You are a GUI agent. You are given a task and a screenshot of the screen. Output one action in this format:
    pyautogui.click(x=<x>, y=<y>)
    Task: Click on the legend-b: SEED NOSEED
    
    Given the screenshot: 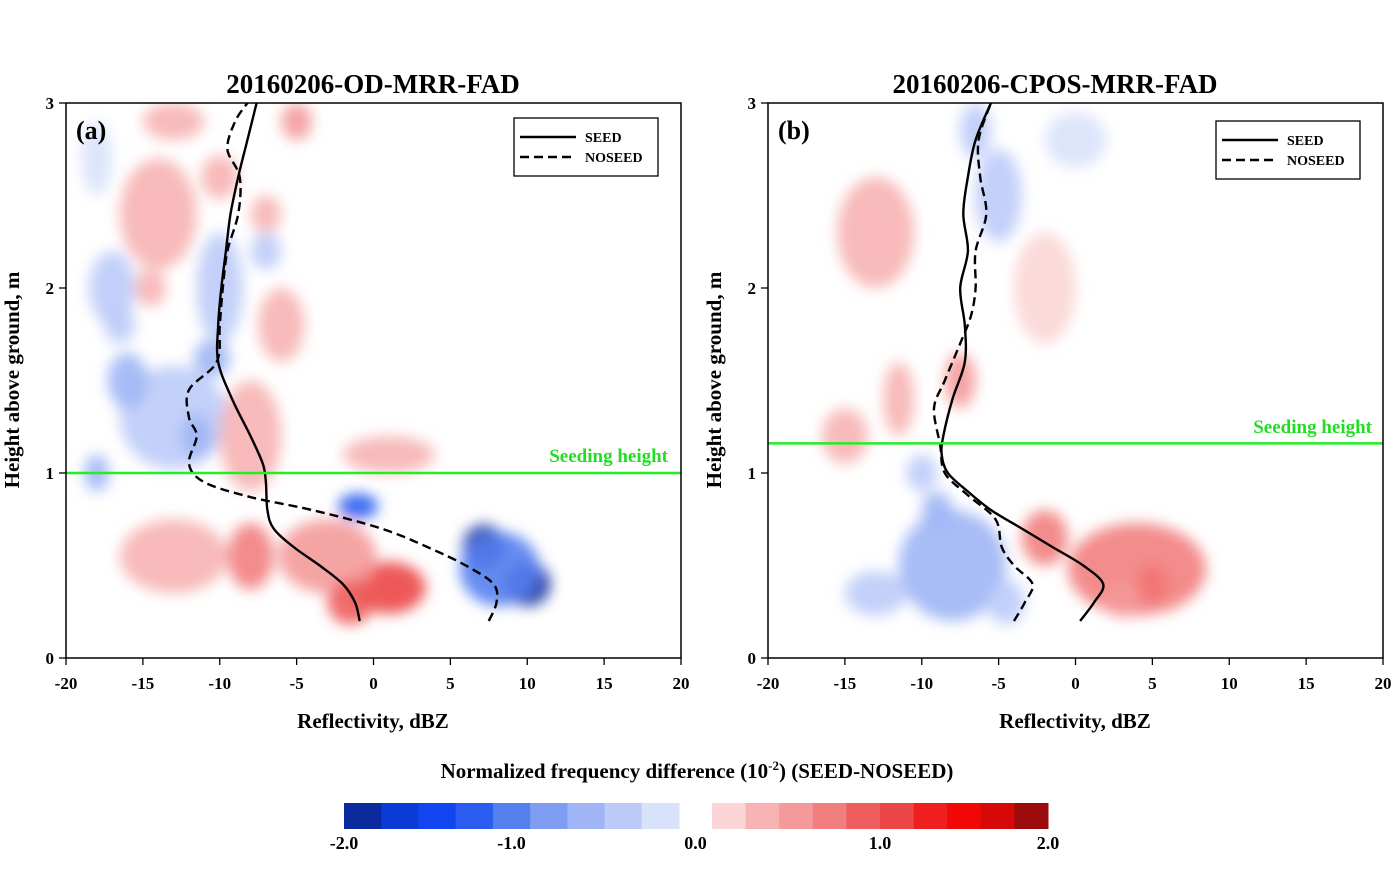 What is the action you would take?
    pyautogui.click(x=1288, y=150)
    